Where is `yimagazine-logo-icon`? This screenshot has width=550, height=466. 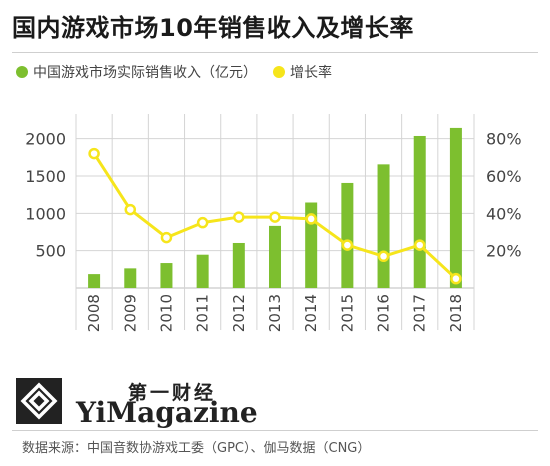 yimagazine-logo-icon is located at coordinates (39, 401).